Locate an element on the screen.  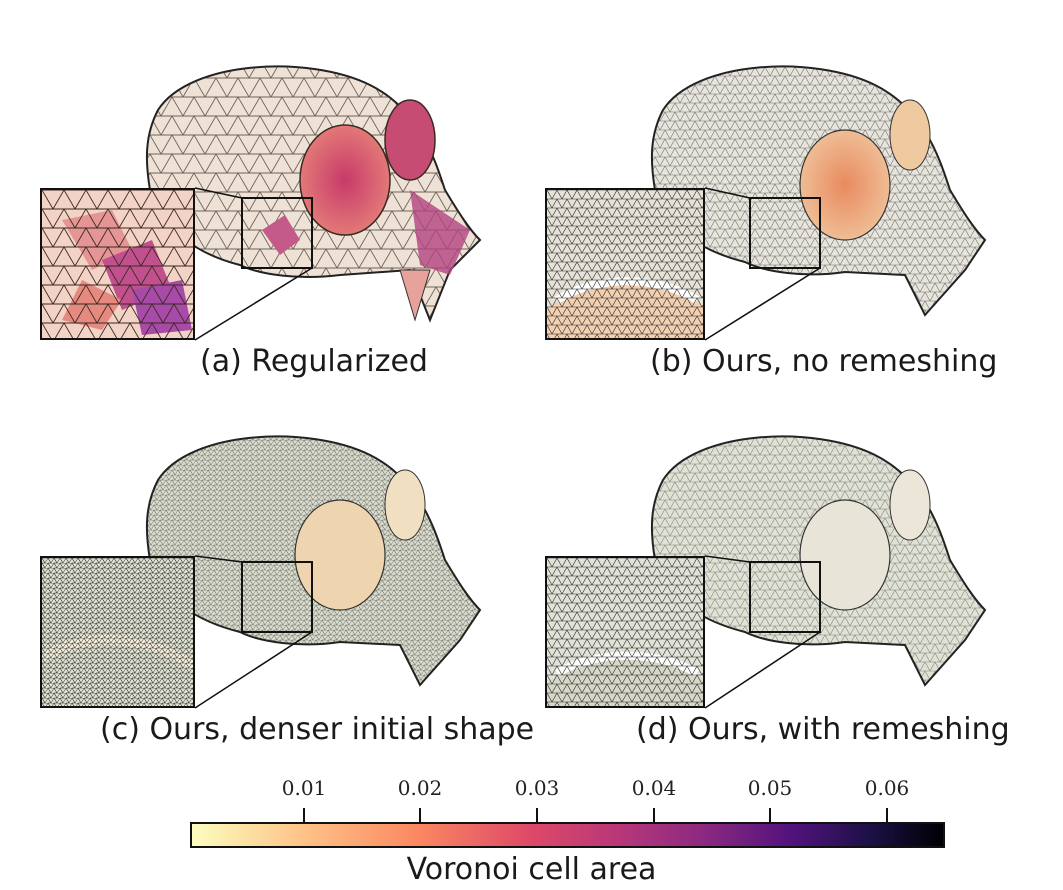
colorbar is located at coordinates (567, 835).